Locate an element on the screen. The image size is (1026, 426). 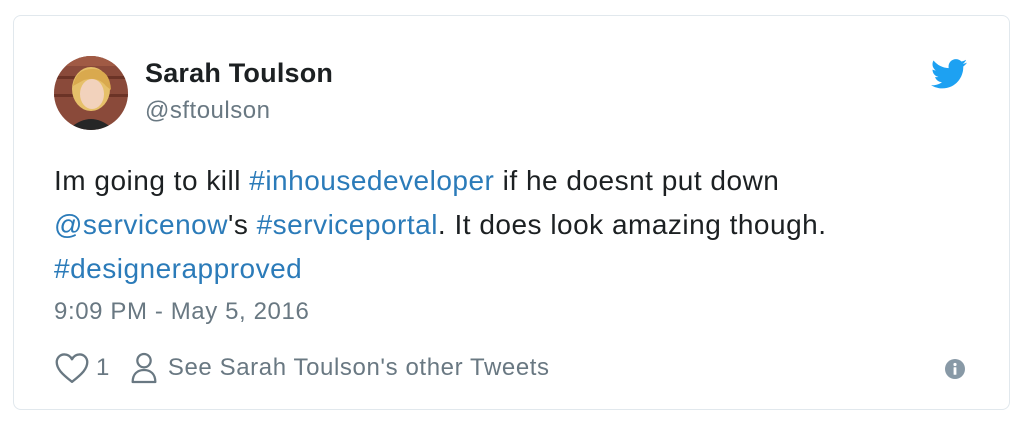
tweet-text-segment: 's is located at coordinates (242, 224).